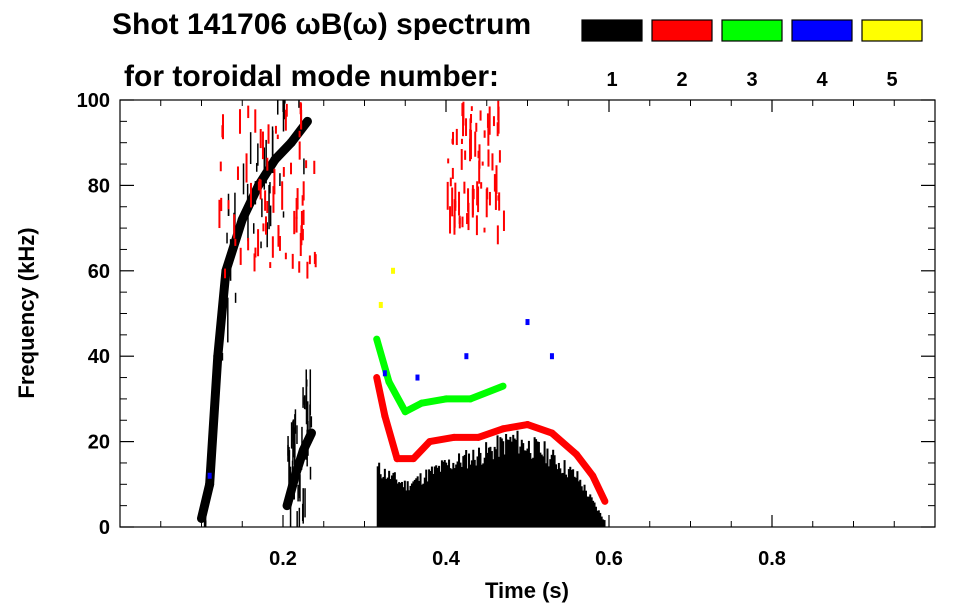 The height and width of the screenshot is (615, 963). I want to click on legend-label-4: 4, so click(822, 80).